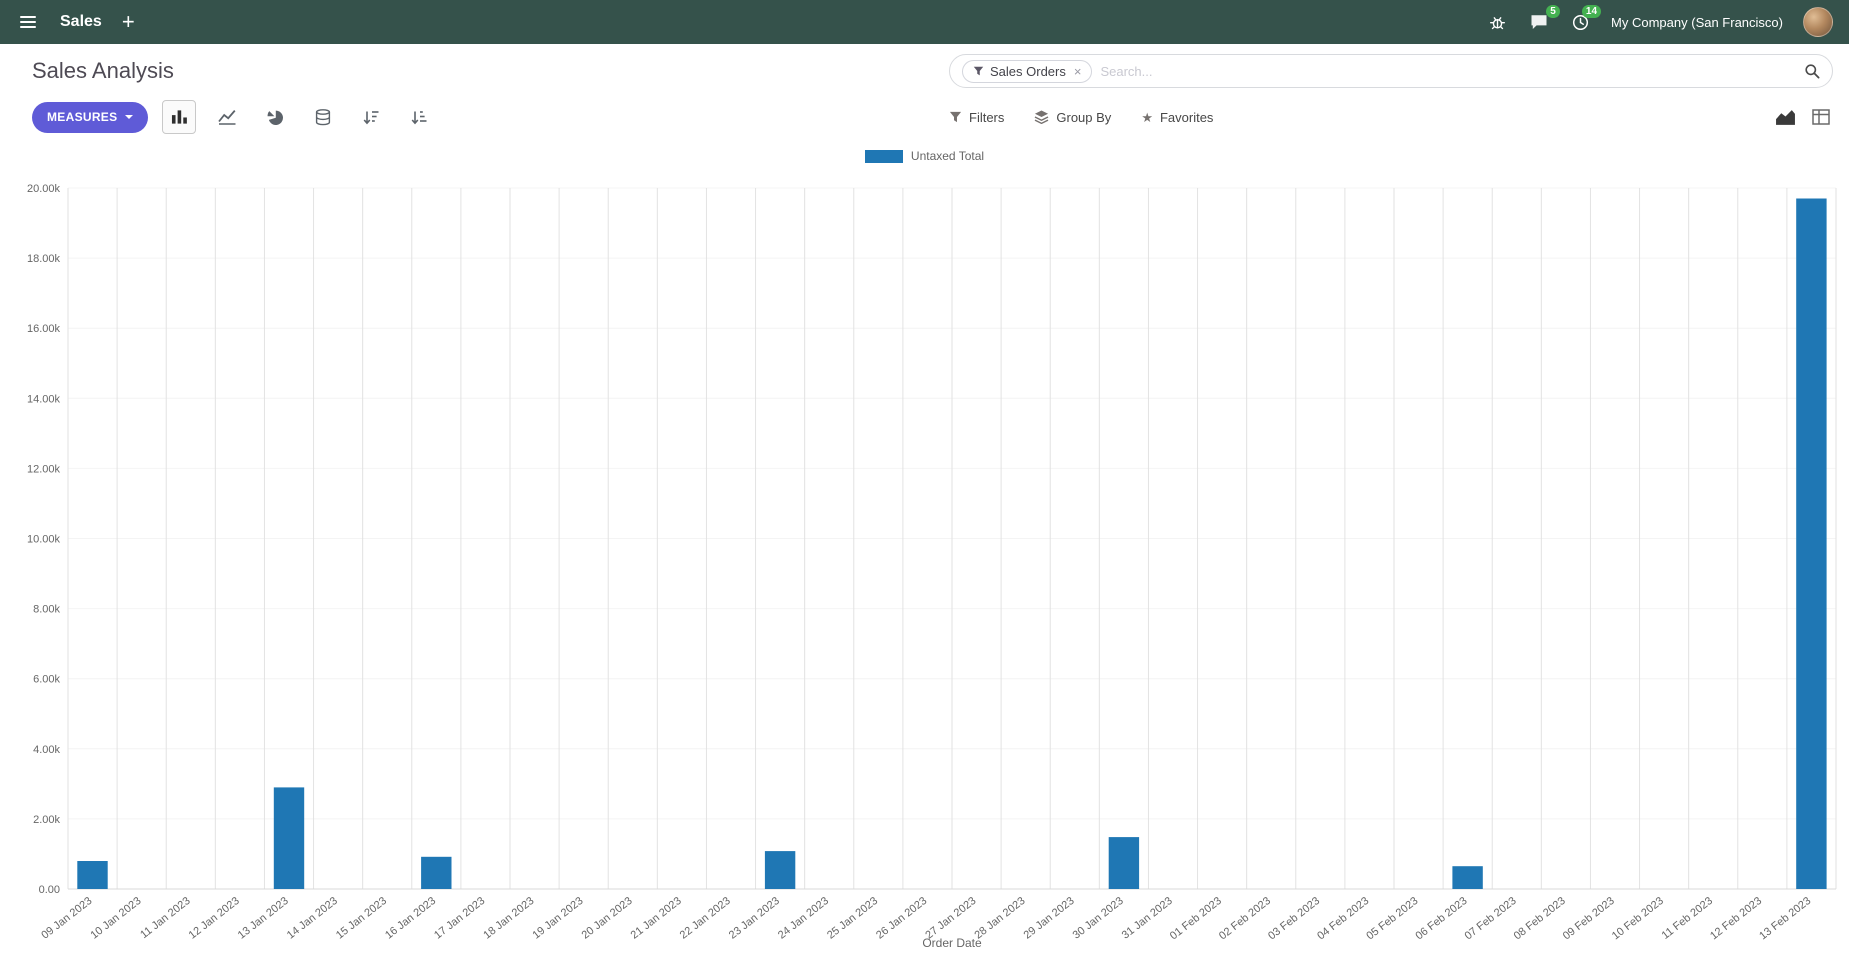 The image size is (1849, 958). What do you see at coordinates (1697, 22) in the screenshot?
I see `company-name: My Company (San Francisco)` at bounding box center [1697, 22].